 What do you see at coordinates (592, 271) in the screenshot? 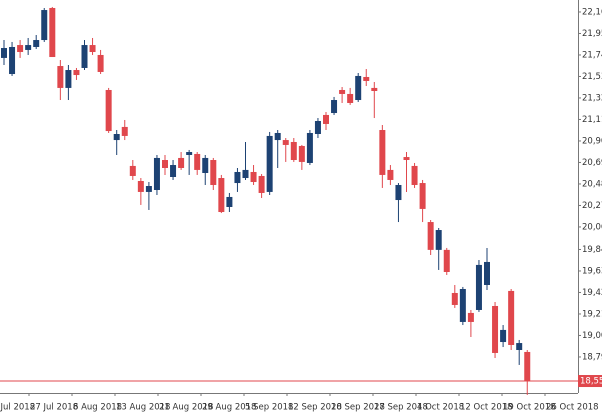
I see `y-tick-label: 19,630` at bounding box center [592, 271].